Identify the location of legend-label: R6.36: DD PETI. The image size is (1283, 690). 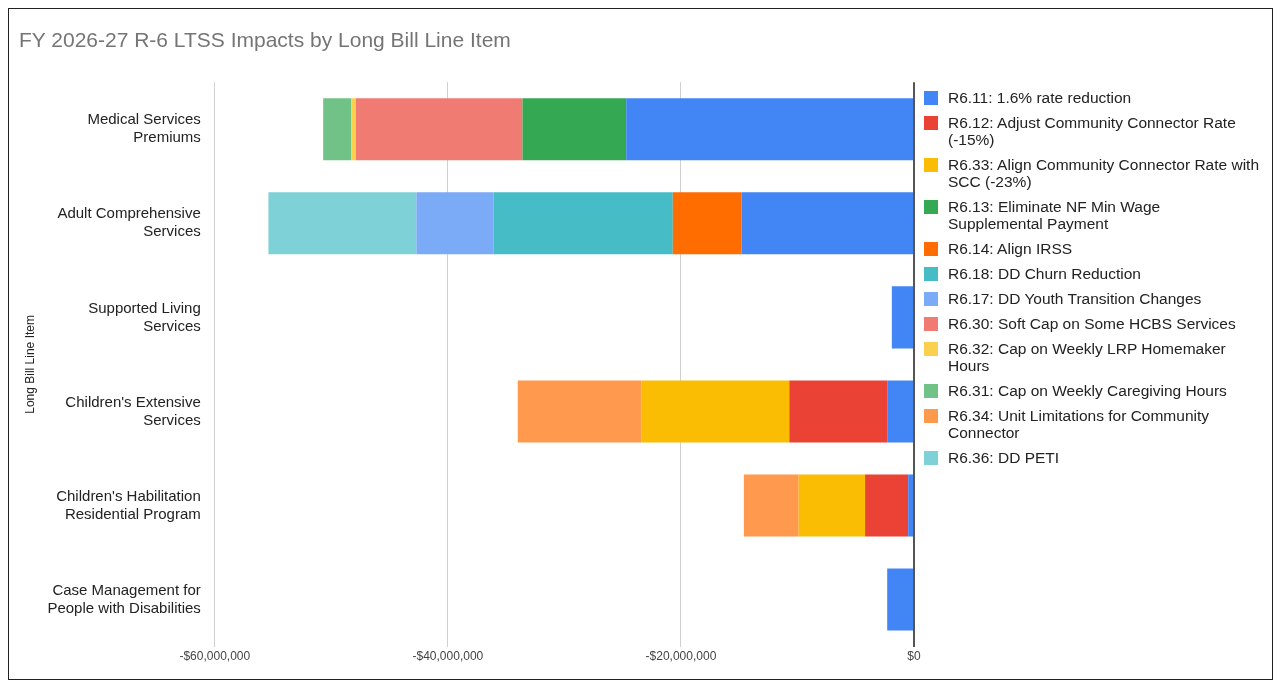
(1004, 457).